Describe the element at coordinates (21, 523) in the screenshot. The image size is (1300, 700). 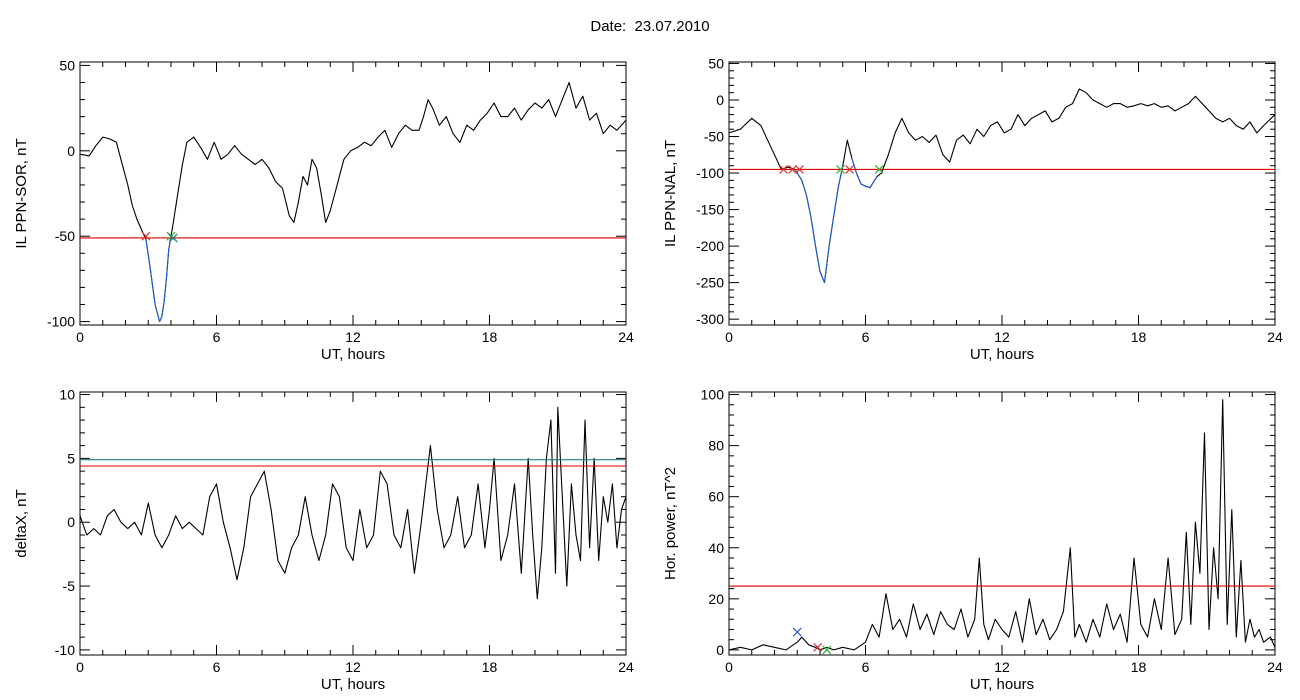
I see `chart-3-y-axis-label: deltaX, nT` at that location.